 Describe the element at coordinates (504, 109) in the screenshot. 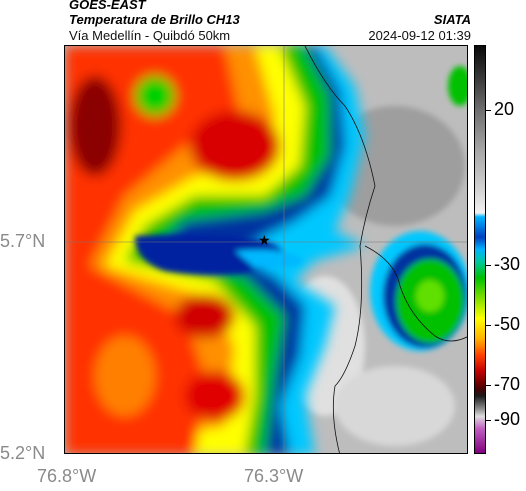

I see `colorbar-label-20: 20` at that location.